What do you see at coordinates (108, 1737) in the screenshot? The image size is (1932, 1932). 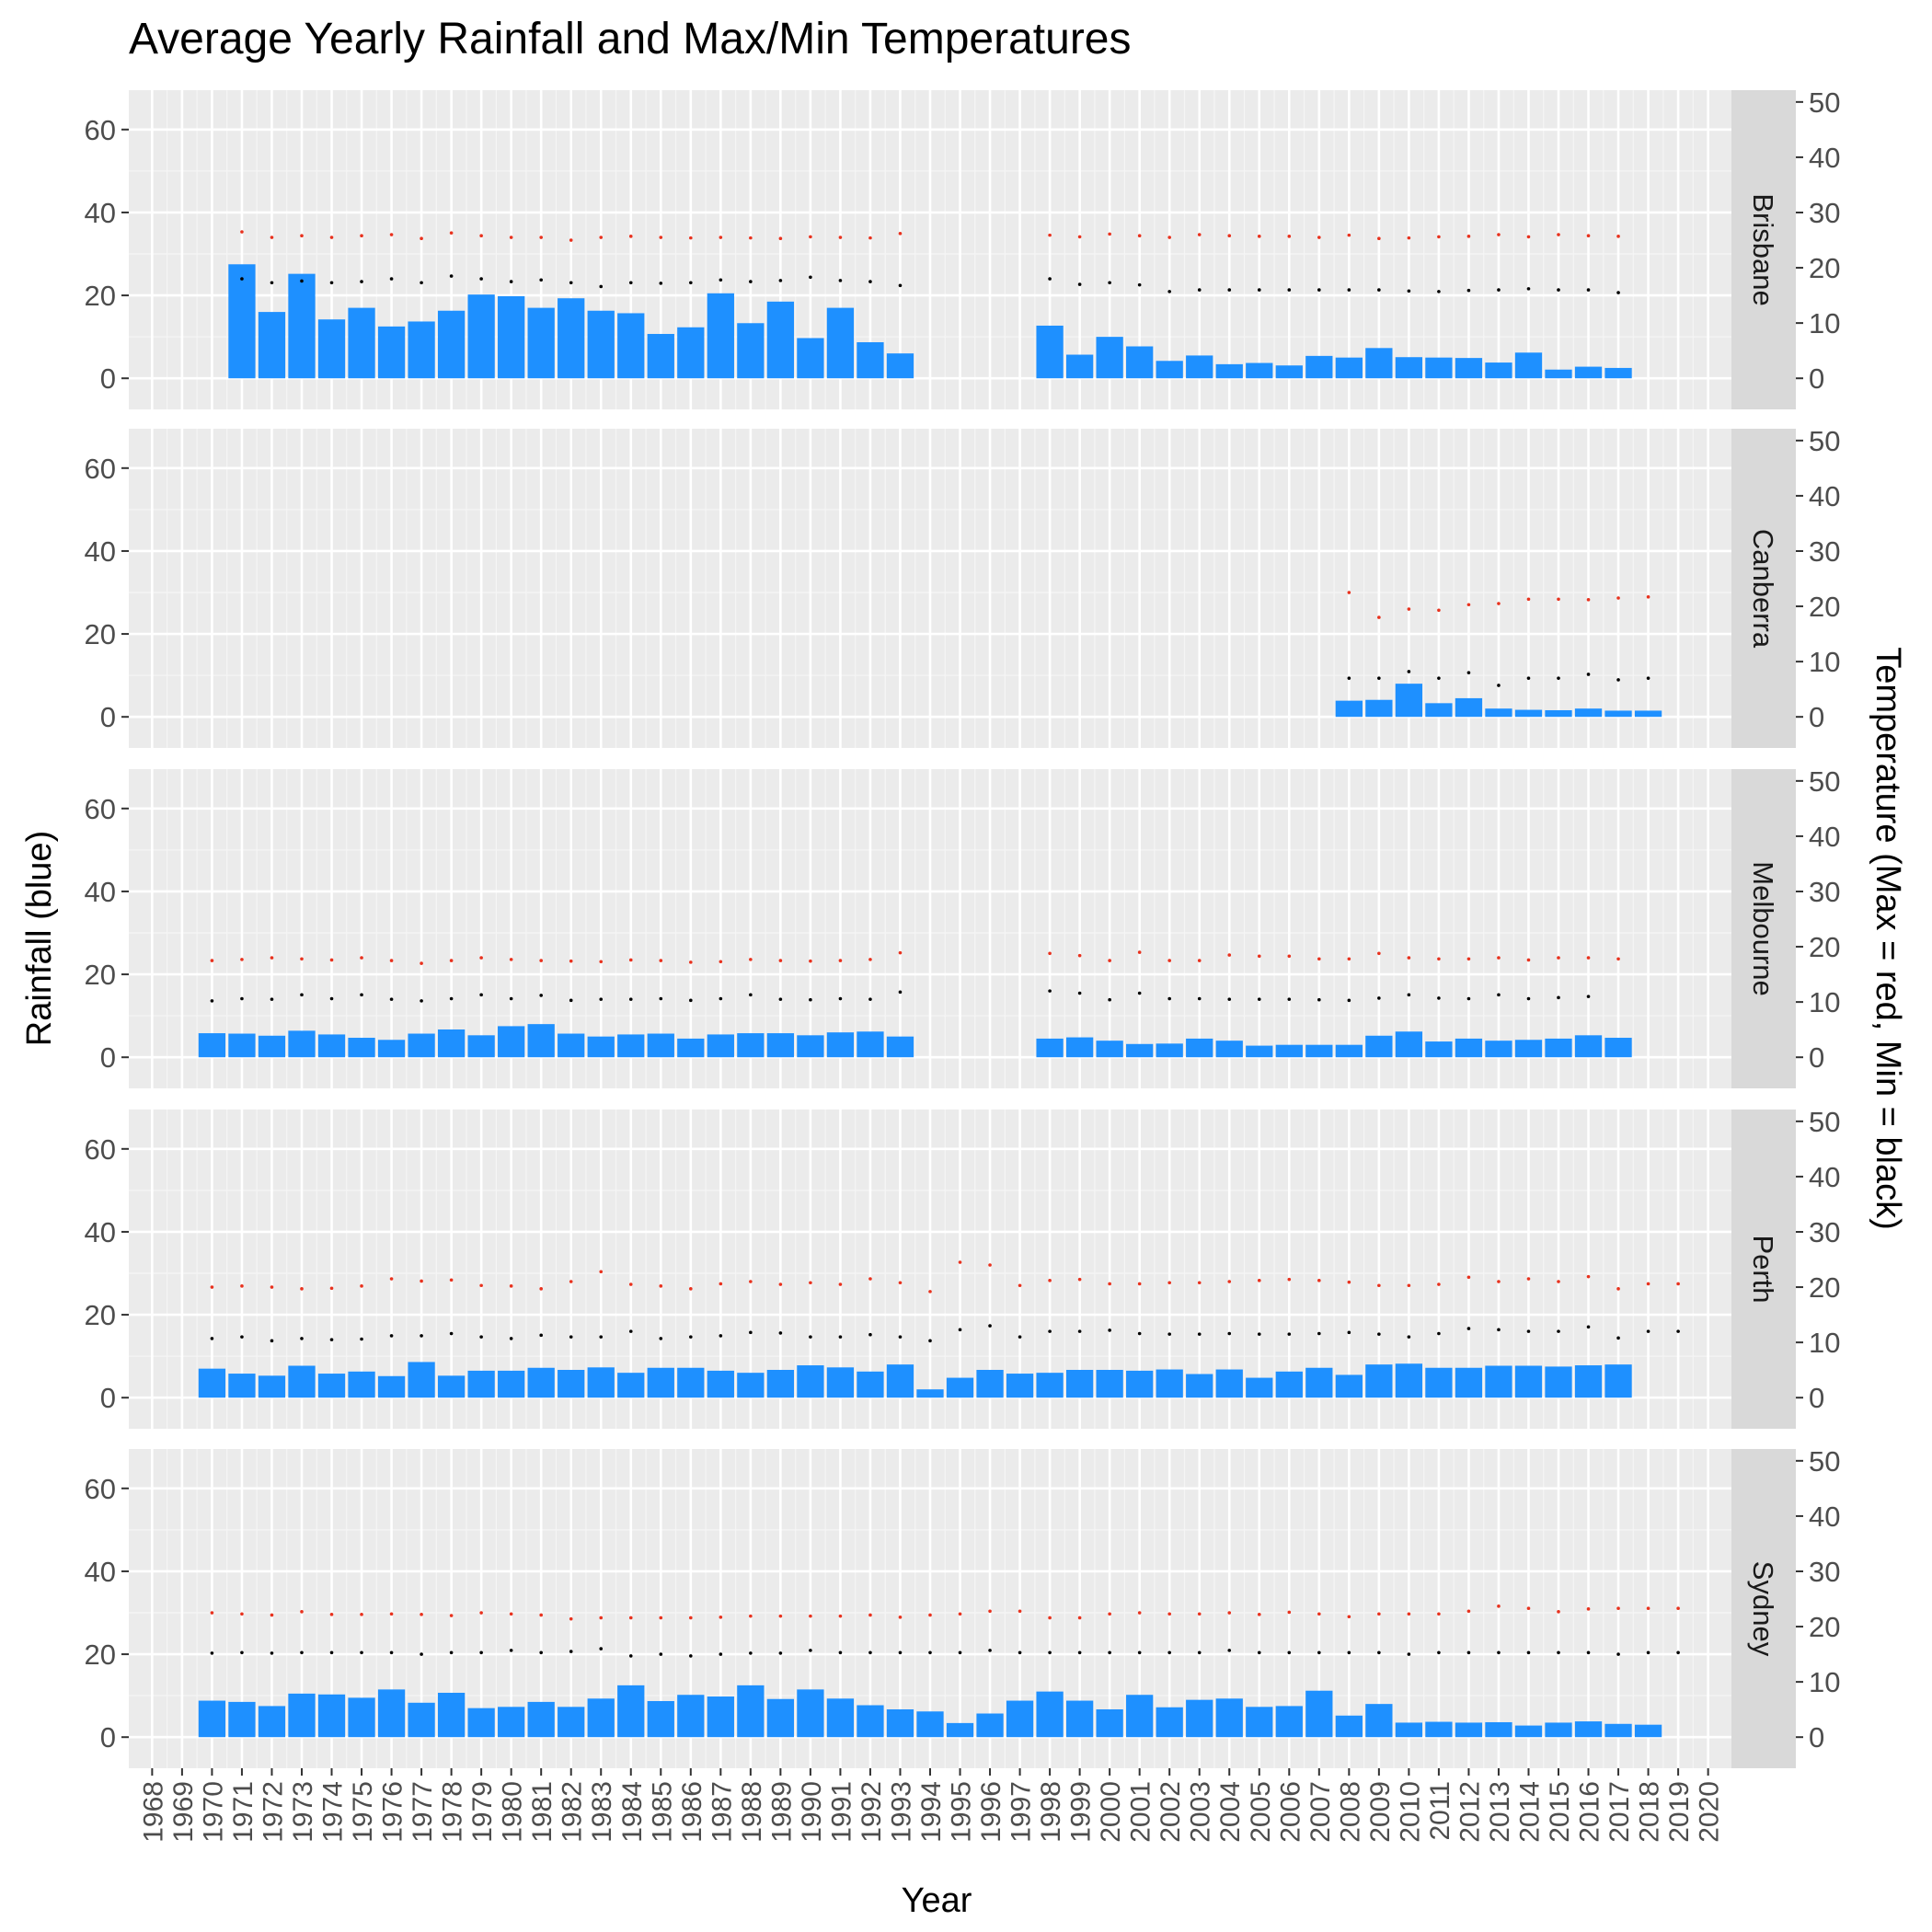 I see `y-tick-label: 0` at bounding box center [108, 1737].